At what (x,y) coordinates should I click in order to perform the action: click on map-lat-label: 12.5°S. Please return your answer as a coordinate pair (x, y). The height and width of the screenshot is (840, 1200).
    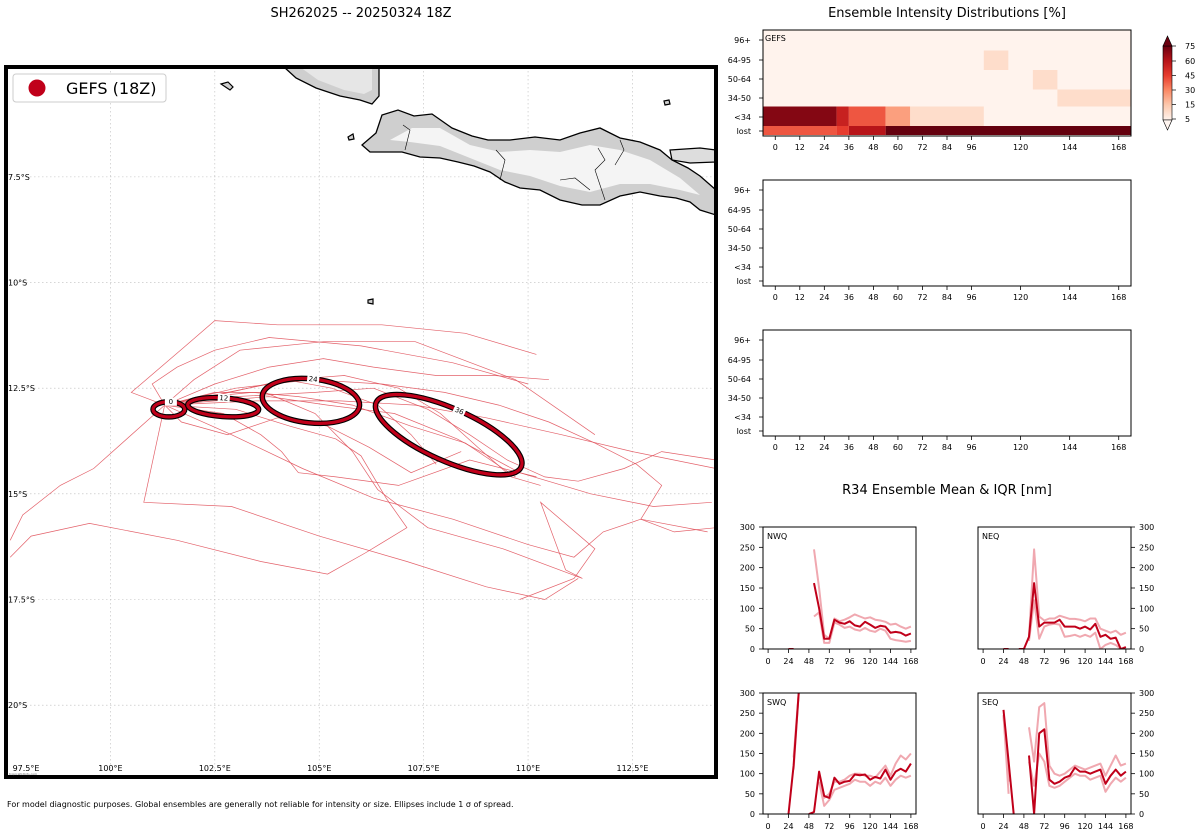
    Looking at the image, I should click on (21, 388).